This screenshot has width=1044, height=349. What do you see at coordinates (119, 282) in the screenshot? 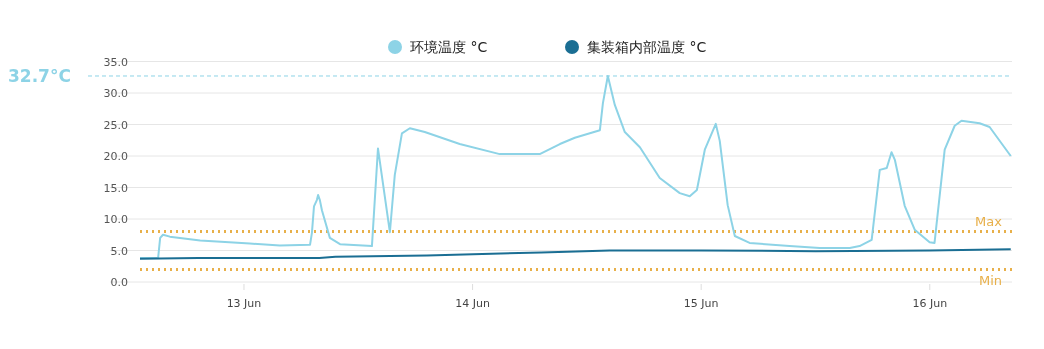
I see `y-tick-label: 0.0` at bounding box center [119, 282].